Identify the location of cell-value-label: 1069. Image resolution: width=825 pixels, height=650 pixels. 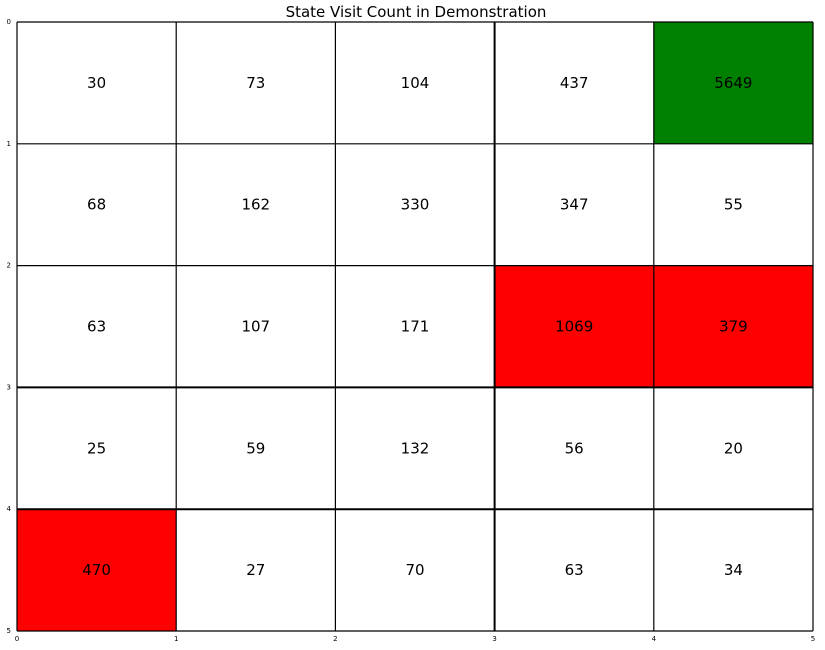
(574, 327).